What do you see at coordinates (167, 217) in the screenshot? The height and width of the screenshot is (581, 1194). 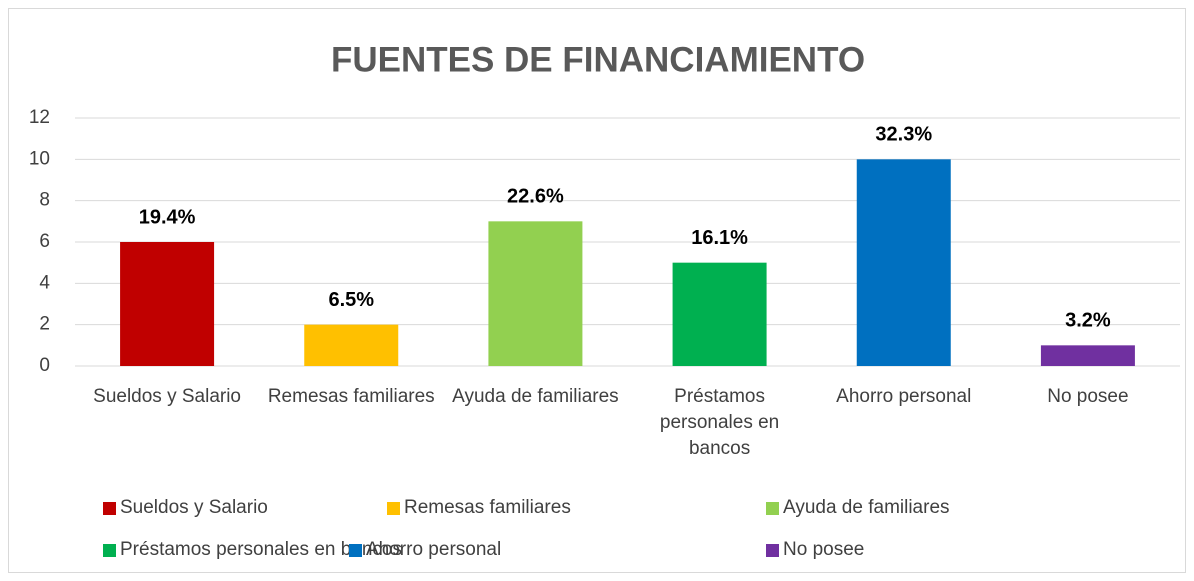 I see `data-label: 19.4%` at bounding box center [167, 217].